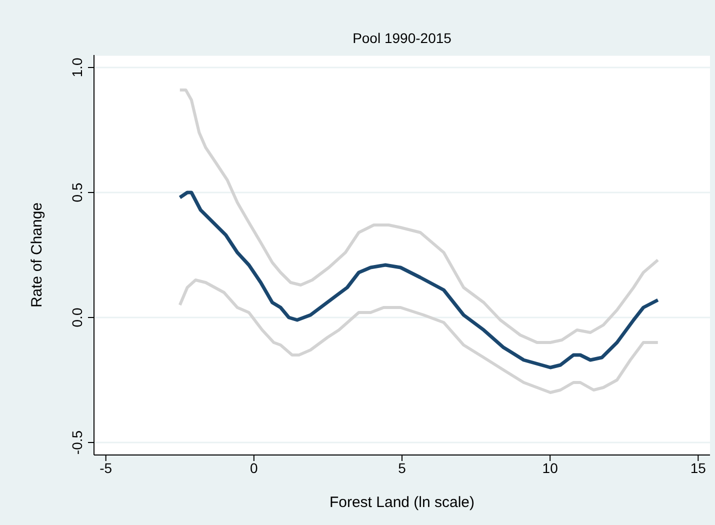 Image resolution: width=715 pixels, height=525 pixels. What do you see at coordinates (77, 318) in the screenshot?
I see `y-tick-label: 0.0` at bounding box center [77, 318].